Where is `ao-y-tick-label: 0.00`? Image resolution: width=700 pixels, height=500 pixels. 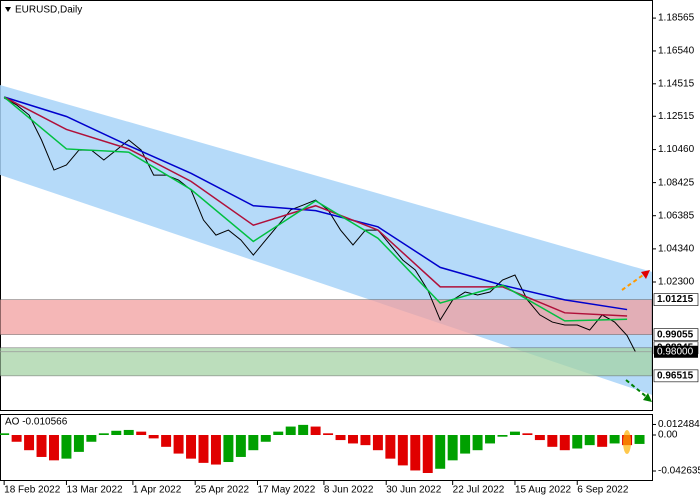 ao-y-tick-label: 0.00 is located at coordinates (668, 435).